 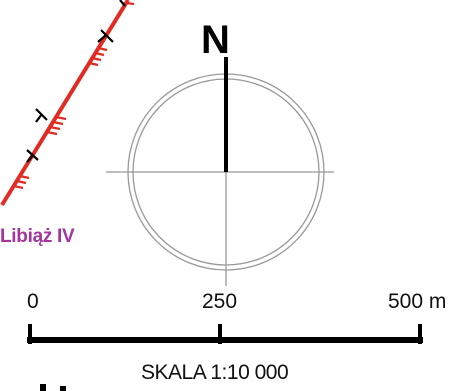 I want to click on scale-tick-500: 500 m, so click(x=417, y=301).